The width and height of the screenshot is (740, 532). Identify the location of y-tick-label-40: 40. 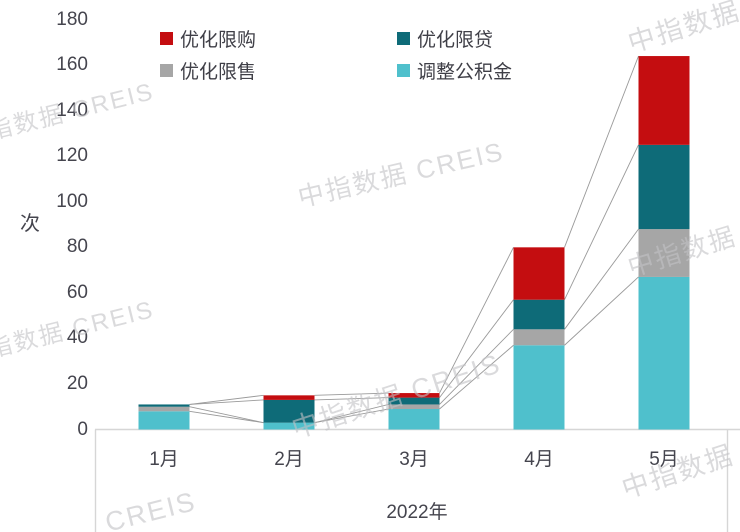
(77, 338).